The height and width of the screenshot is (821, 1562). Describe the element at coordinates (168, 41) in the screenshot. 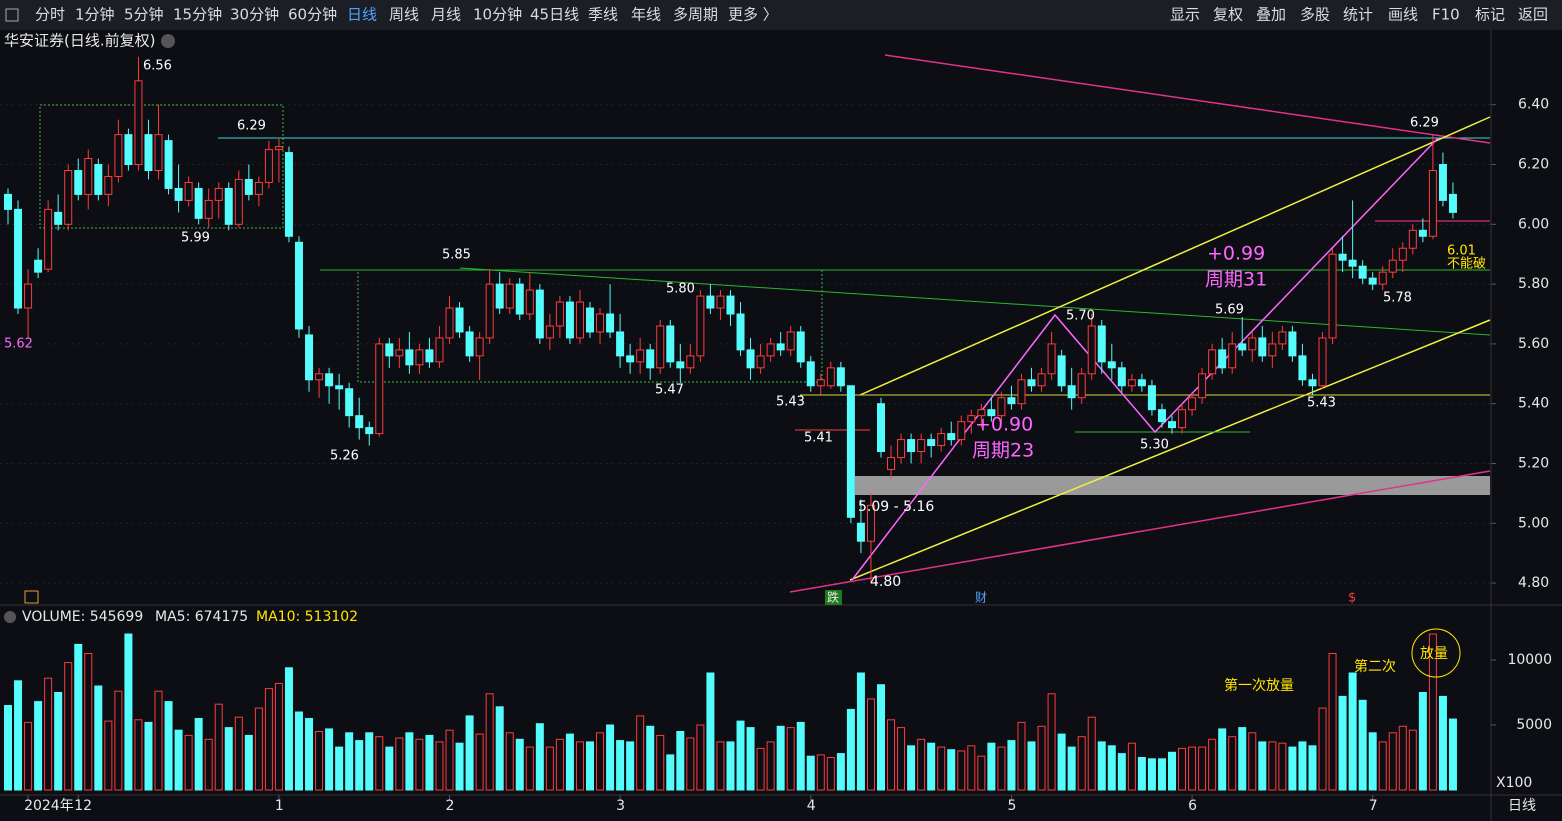

I see `title-dropdown` at that location.